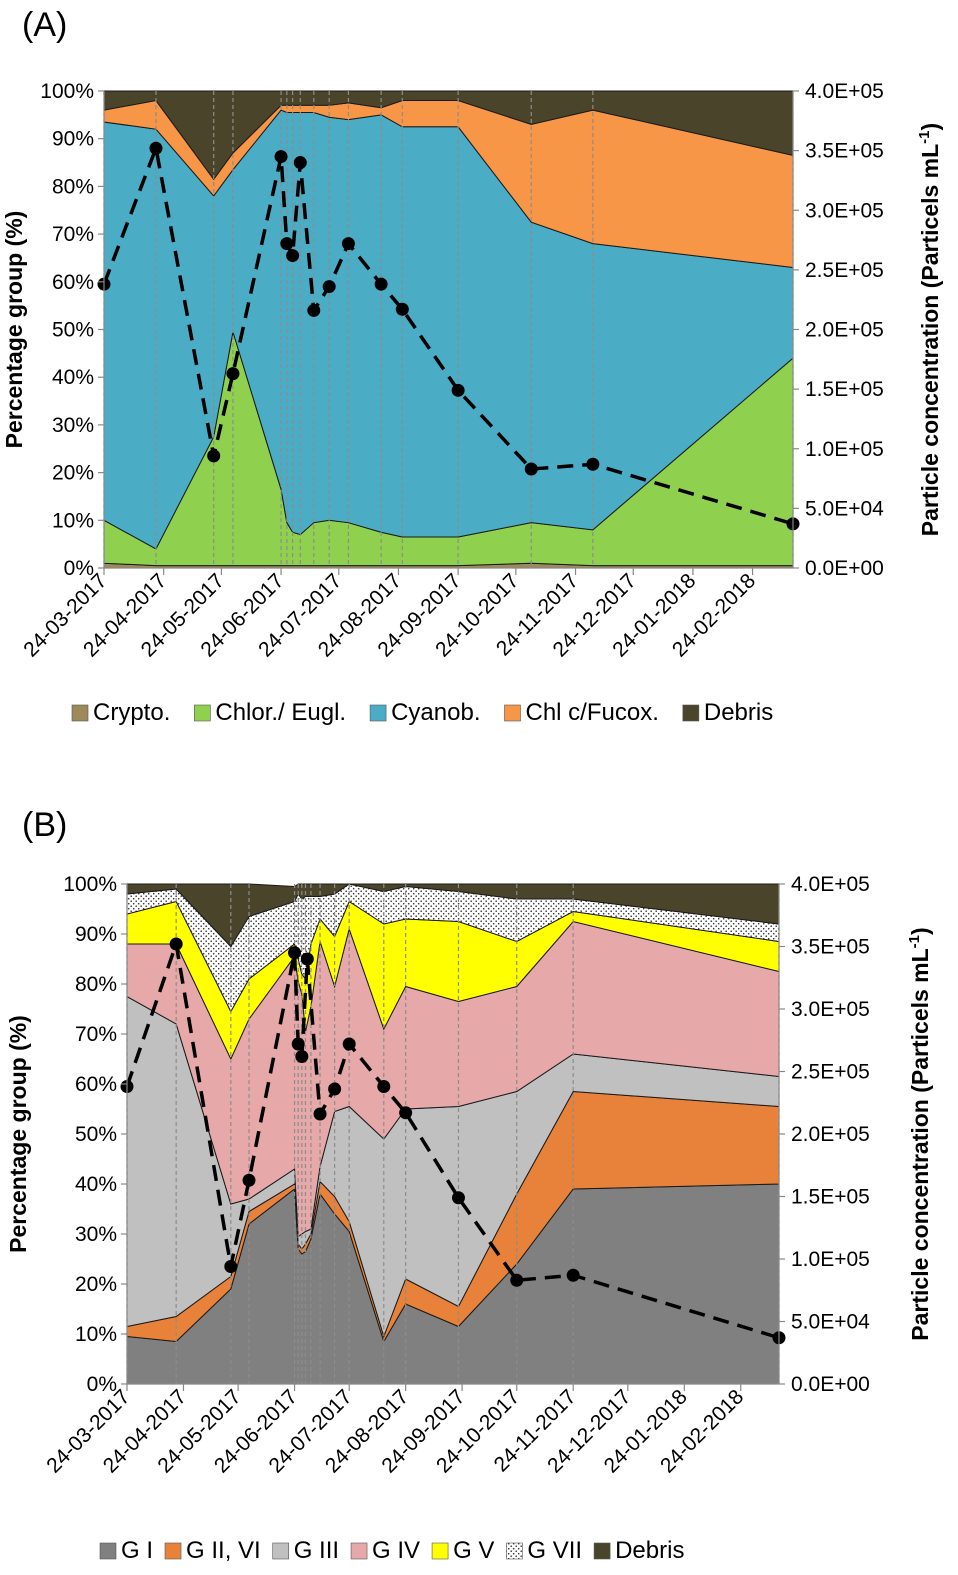  What do you see at coordinates (396, 1550) in the screenshot?
I see `legend-label: G IV` at bounding box center [396, 1550].